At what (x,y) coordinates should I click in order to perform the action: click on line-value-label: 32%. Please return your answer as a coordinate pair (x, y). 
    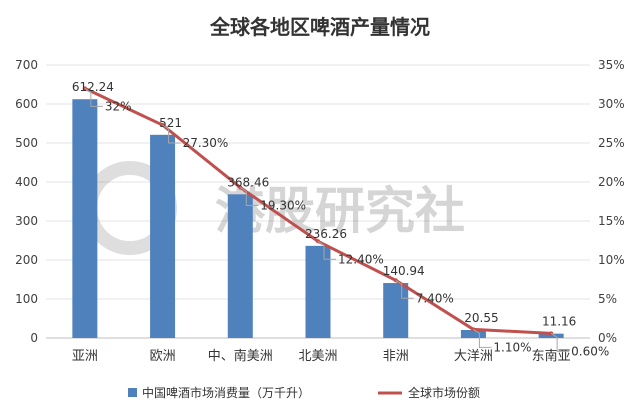
    Looking at the image, I should click on (118, 106).